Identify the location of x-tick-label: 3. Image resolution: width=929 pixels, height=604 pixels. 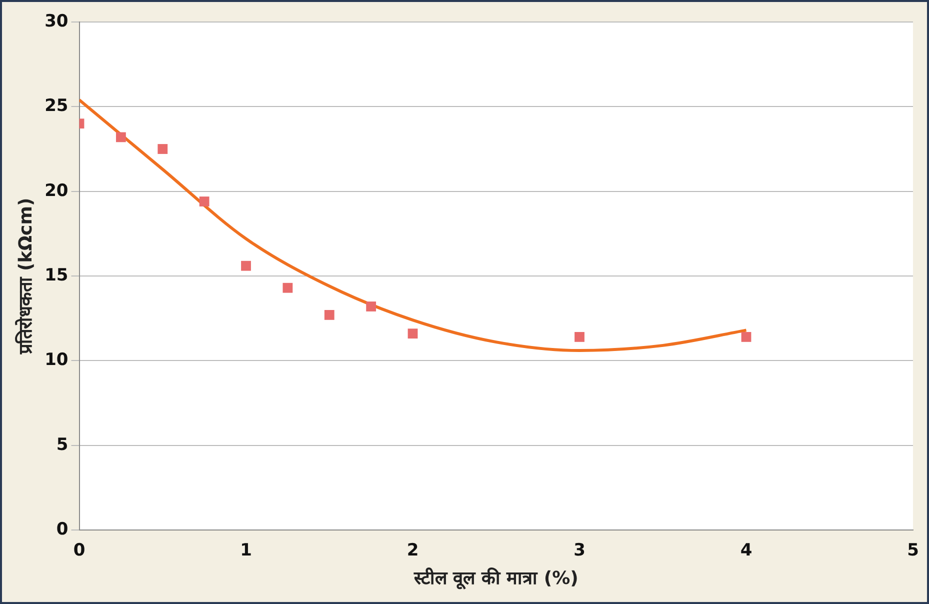
(580, 550).